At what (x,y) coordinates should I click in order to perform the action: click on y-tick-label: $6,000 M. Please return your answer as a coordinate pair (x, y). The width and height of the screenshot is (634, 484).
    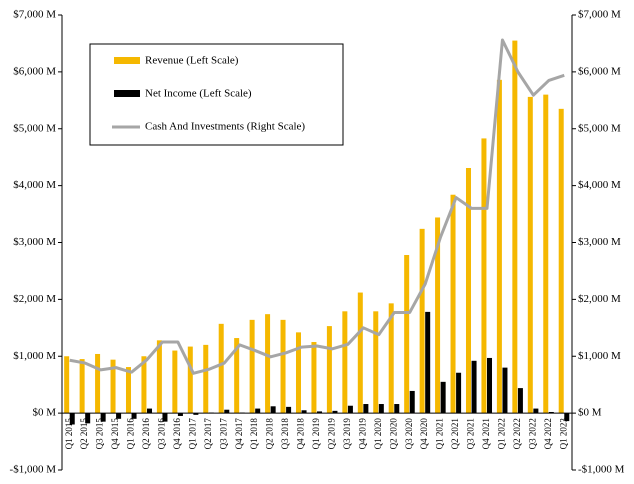
    Looking at the image, I should click on (34, 71).